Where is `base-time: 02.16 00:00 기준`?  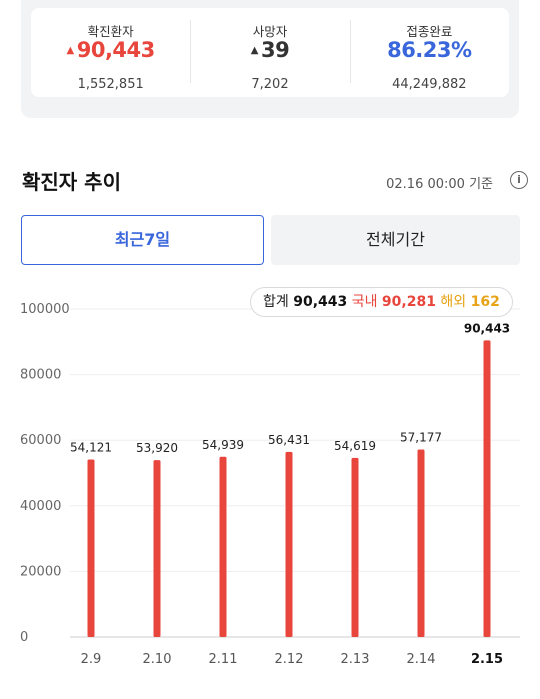 base-time: 02.16 00:00 기준 is located at coordinates (439, 184).